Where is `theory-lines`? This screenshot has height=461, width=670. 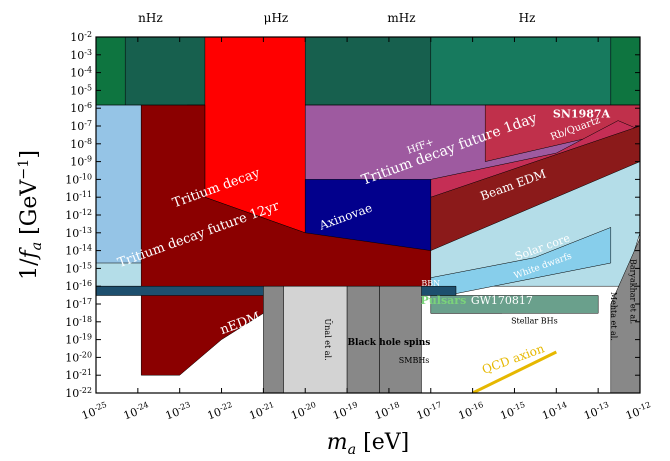
theory-lines is located at coordinates (514, 371).